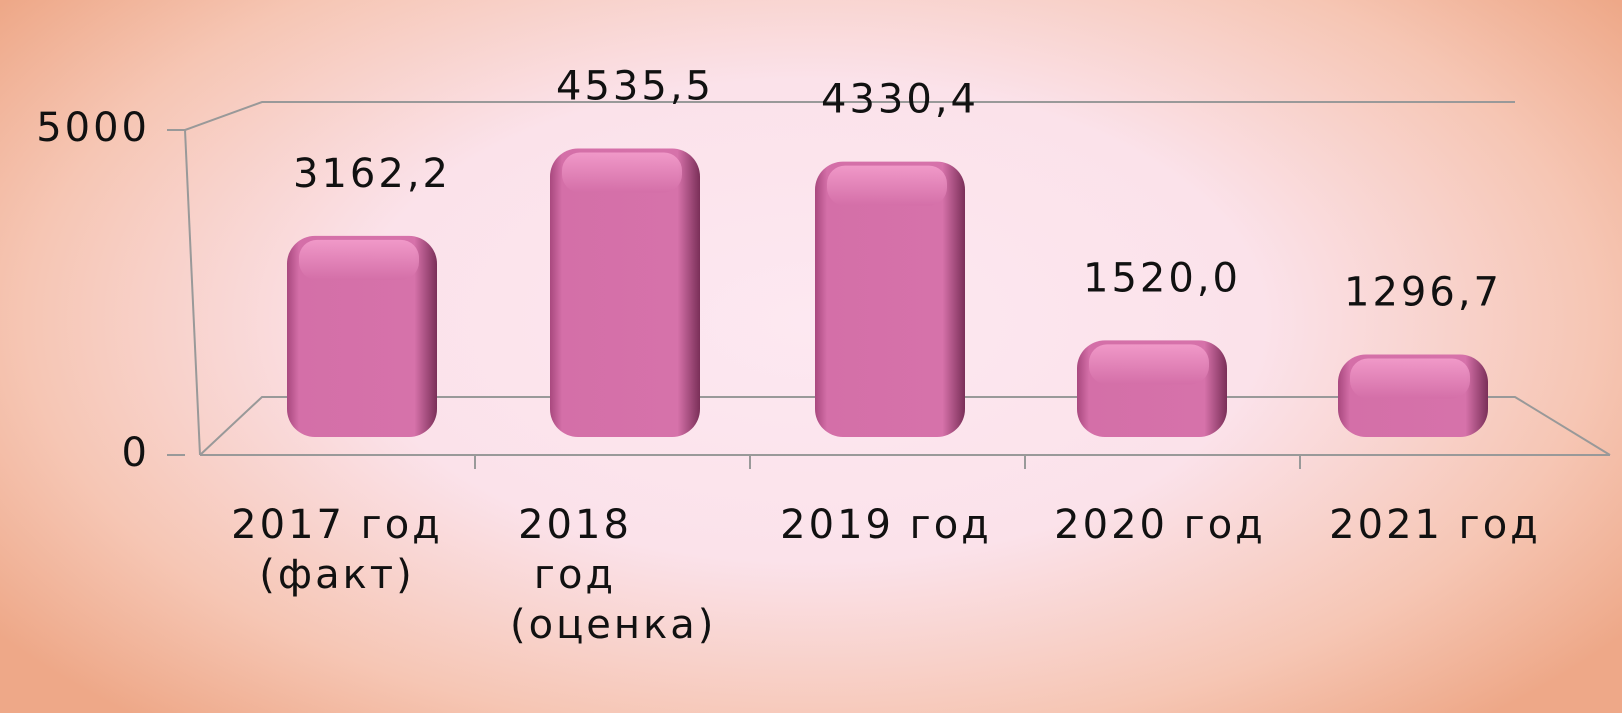  I want to click on value-label: 4330,4, so click(900, 100).